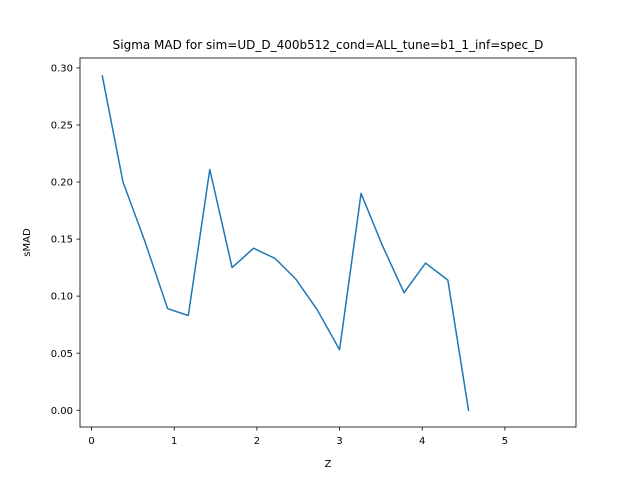 This screenshot has height=480, width=640. What do you see at coordinates (62, 297) in the screenshot?
I see `y-tick-label: 0.10` at bounding box center [62, 297].